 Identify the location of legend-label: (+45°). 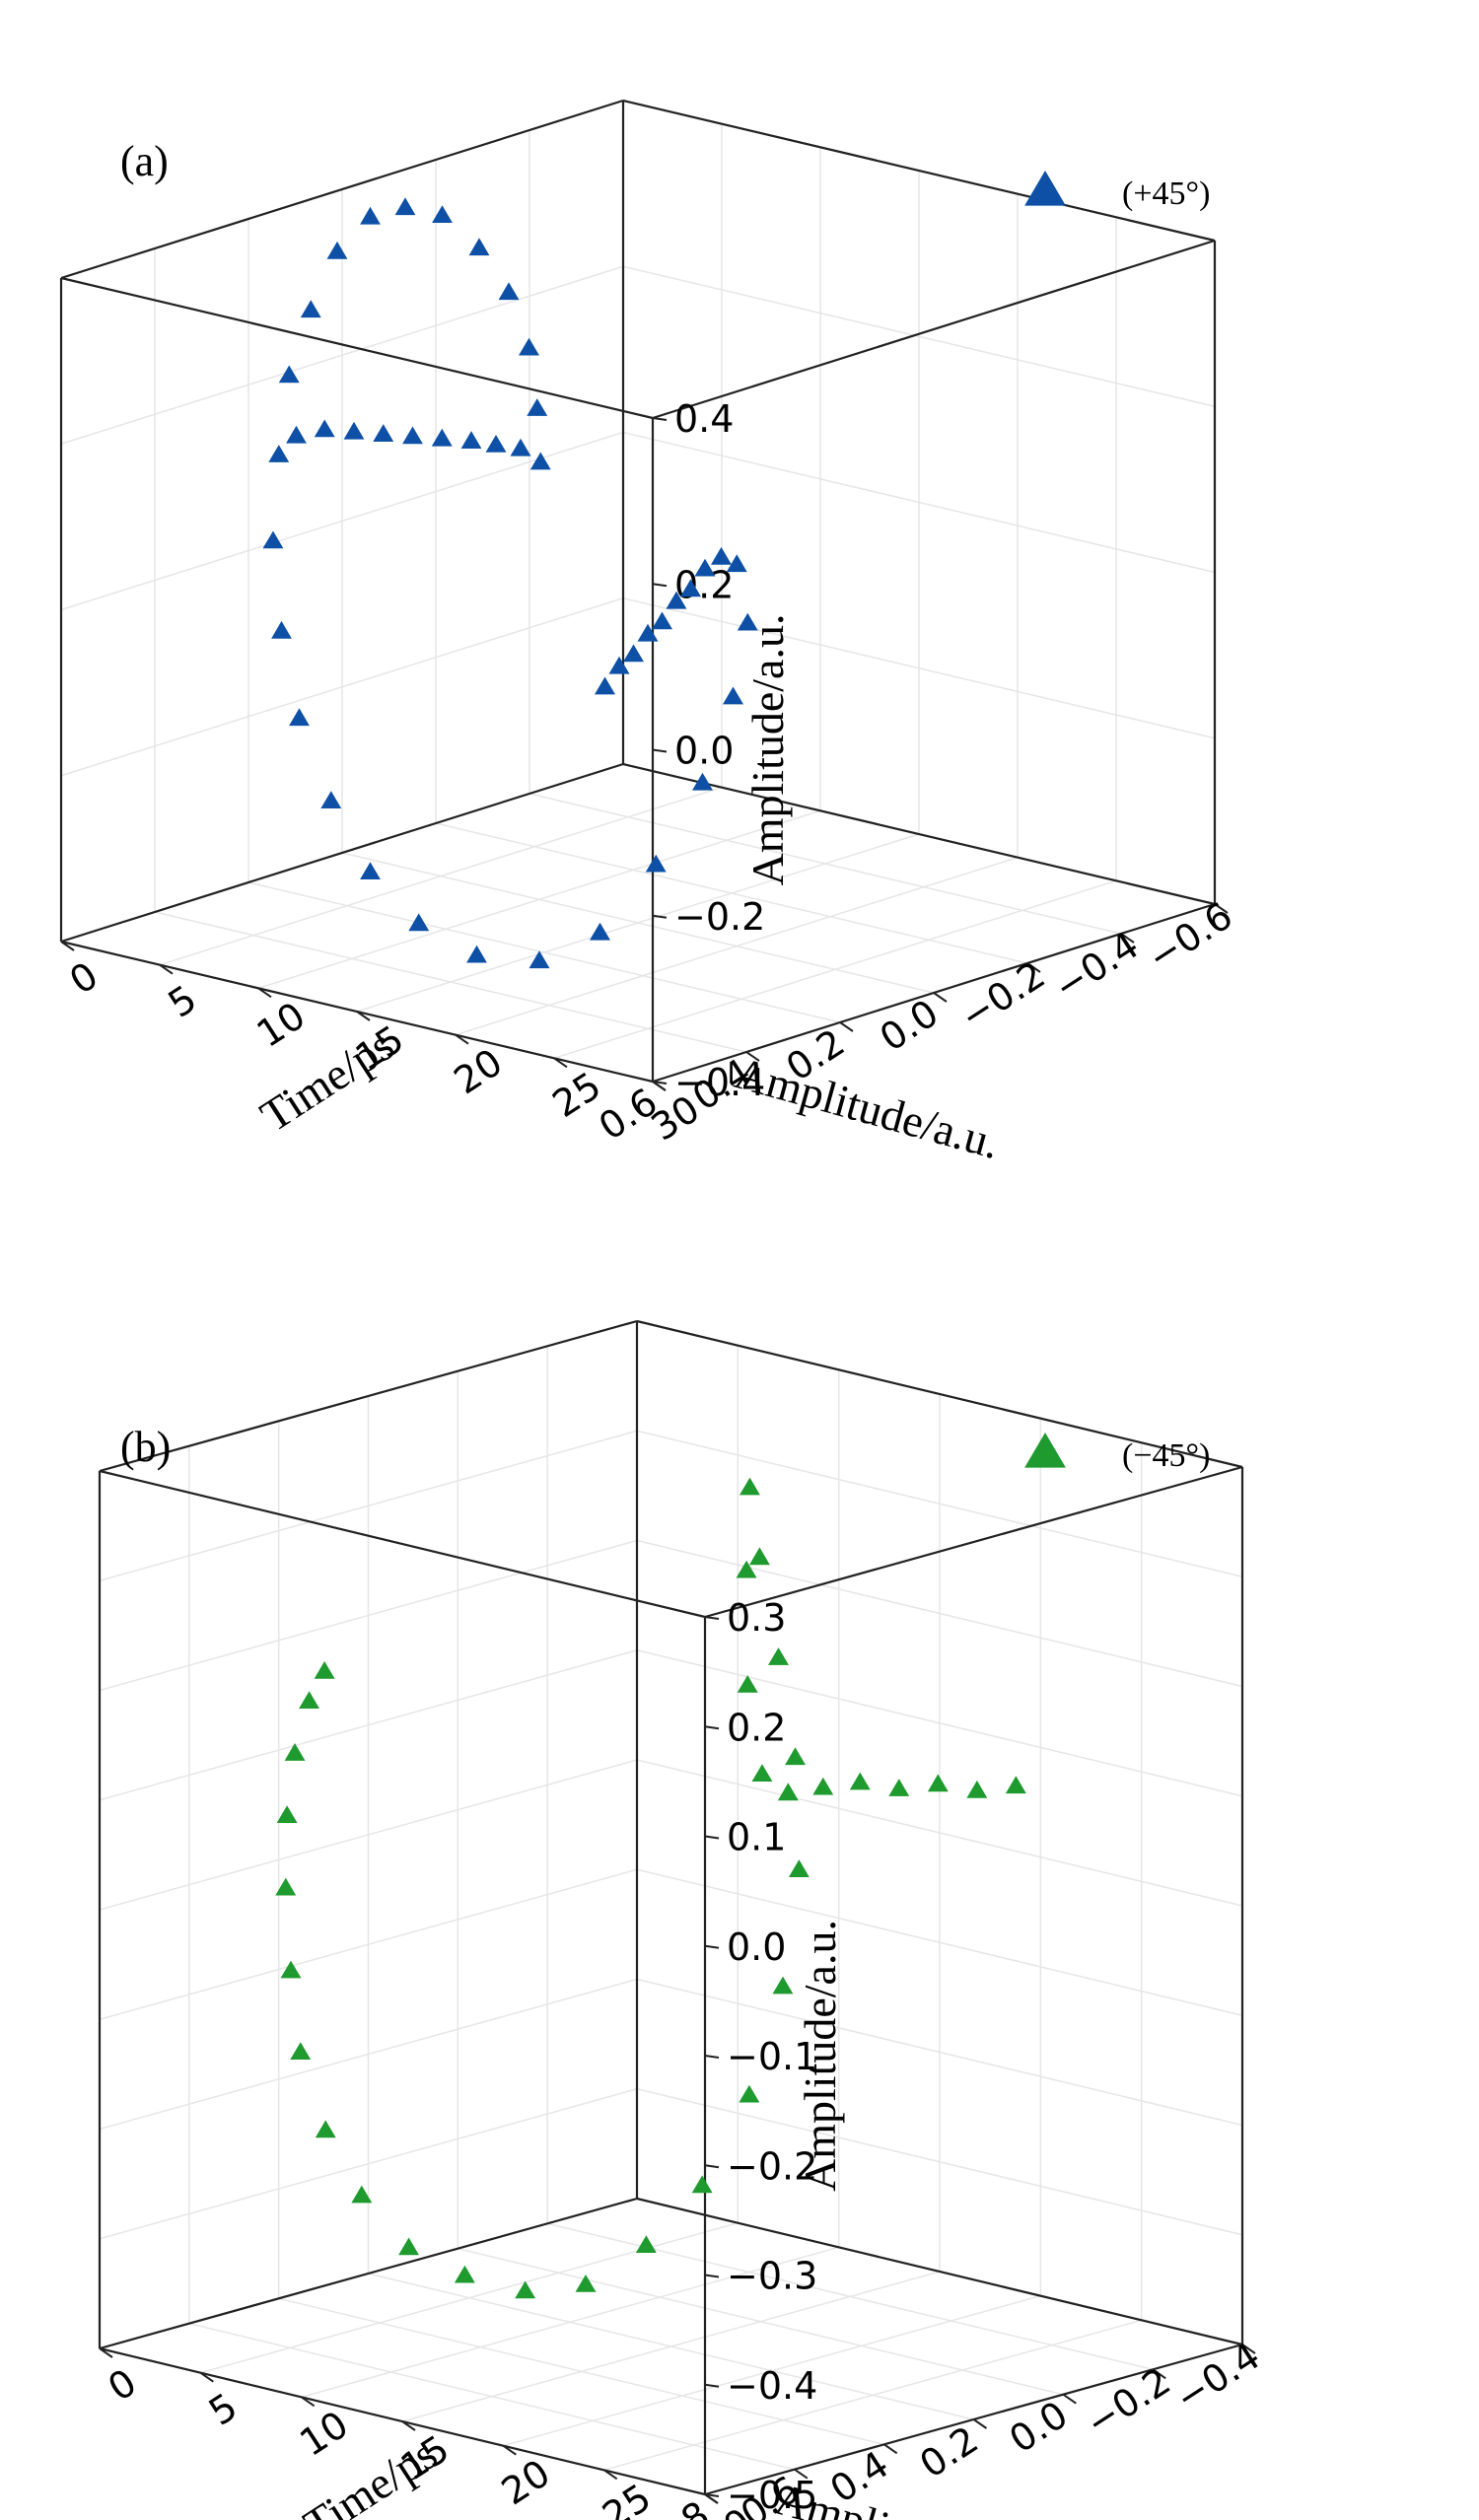
(1166, 193).